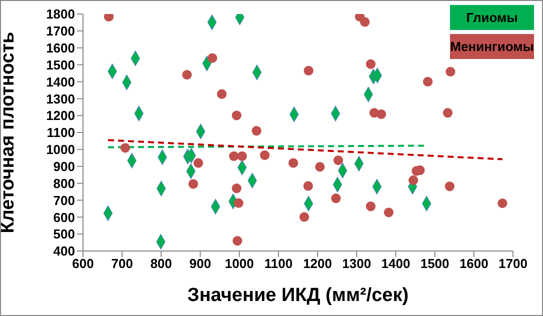 This screenshot has height=316, width=543. I want to click on y-tick-label: 500, so click(64, 234).